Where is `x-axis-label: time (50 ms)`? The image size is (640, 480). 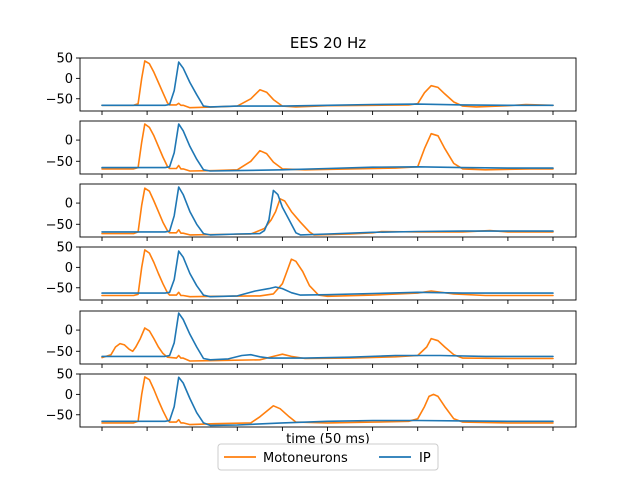 x-axis-label: time (50 ms) is located at coordinates (328, 439).